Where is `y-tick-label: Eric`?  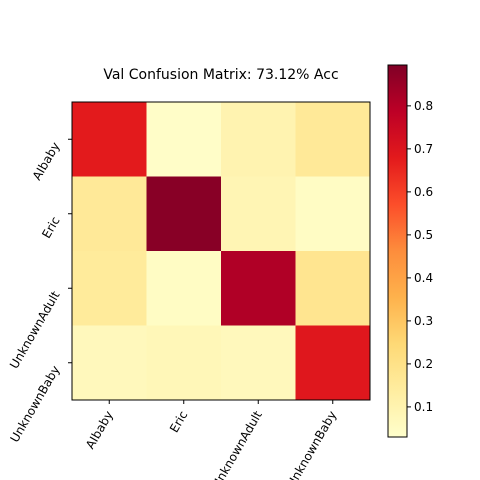 y-tick-label: Eric is located at coordinates (50, 227).